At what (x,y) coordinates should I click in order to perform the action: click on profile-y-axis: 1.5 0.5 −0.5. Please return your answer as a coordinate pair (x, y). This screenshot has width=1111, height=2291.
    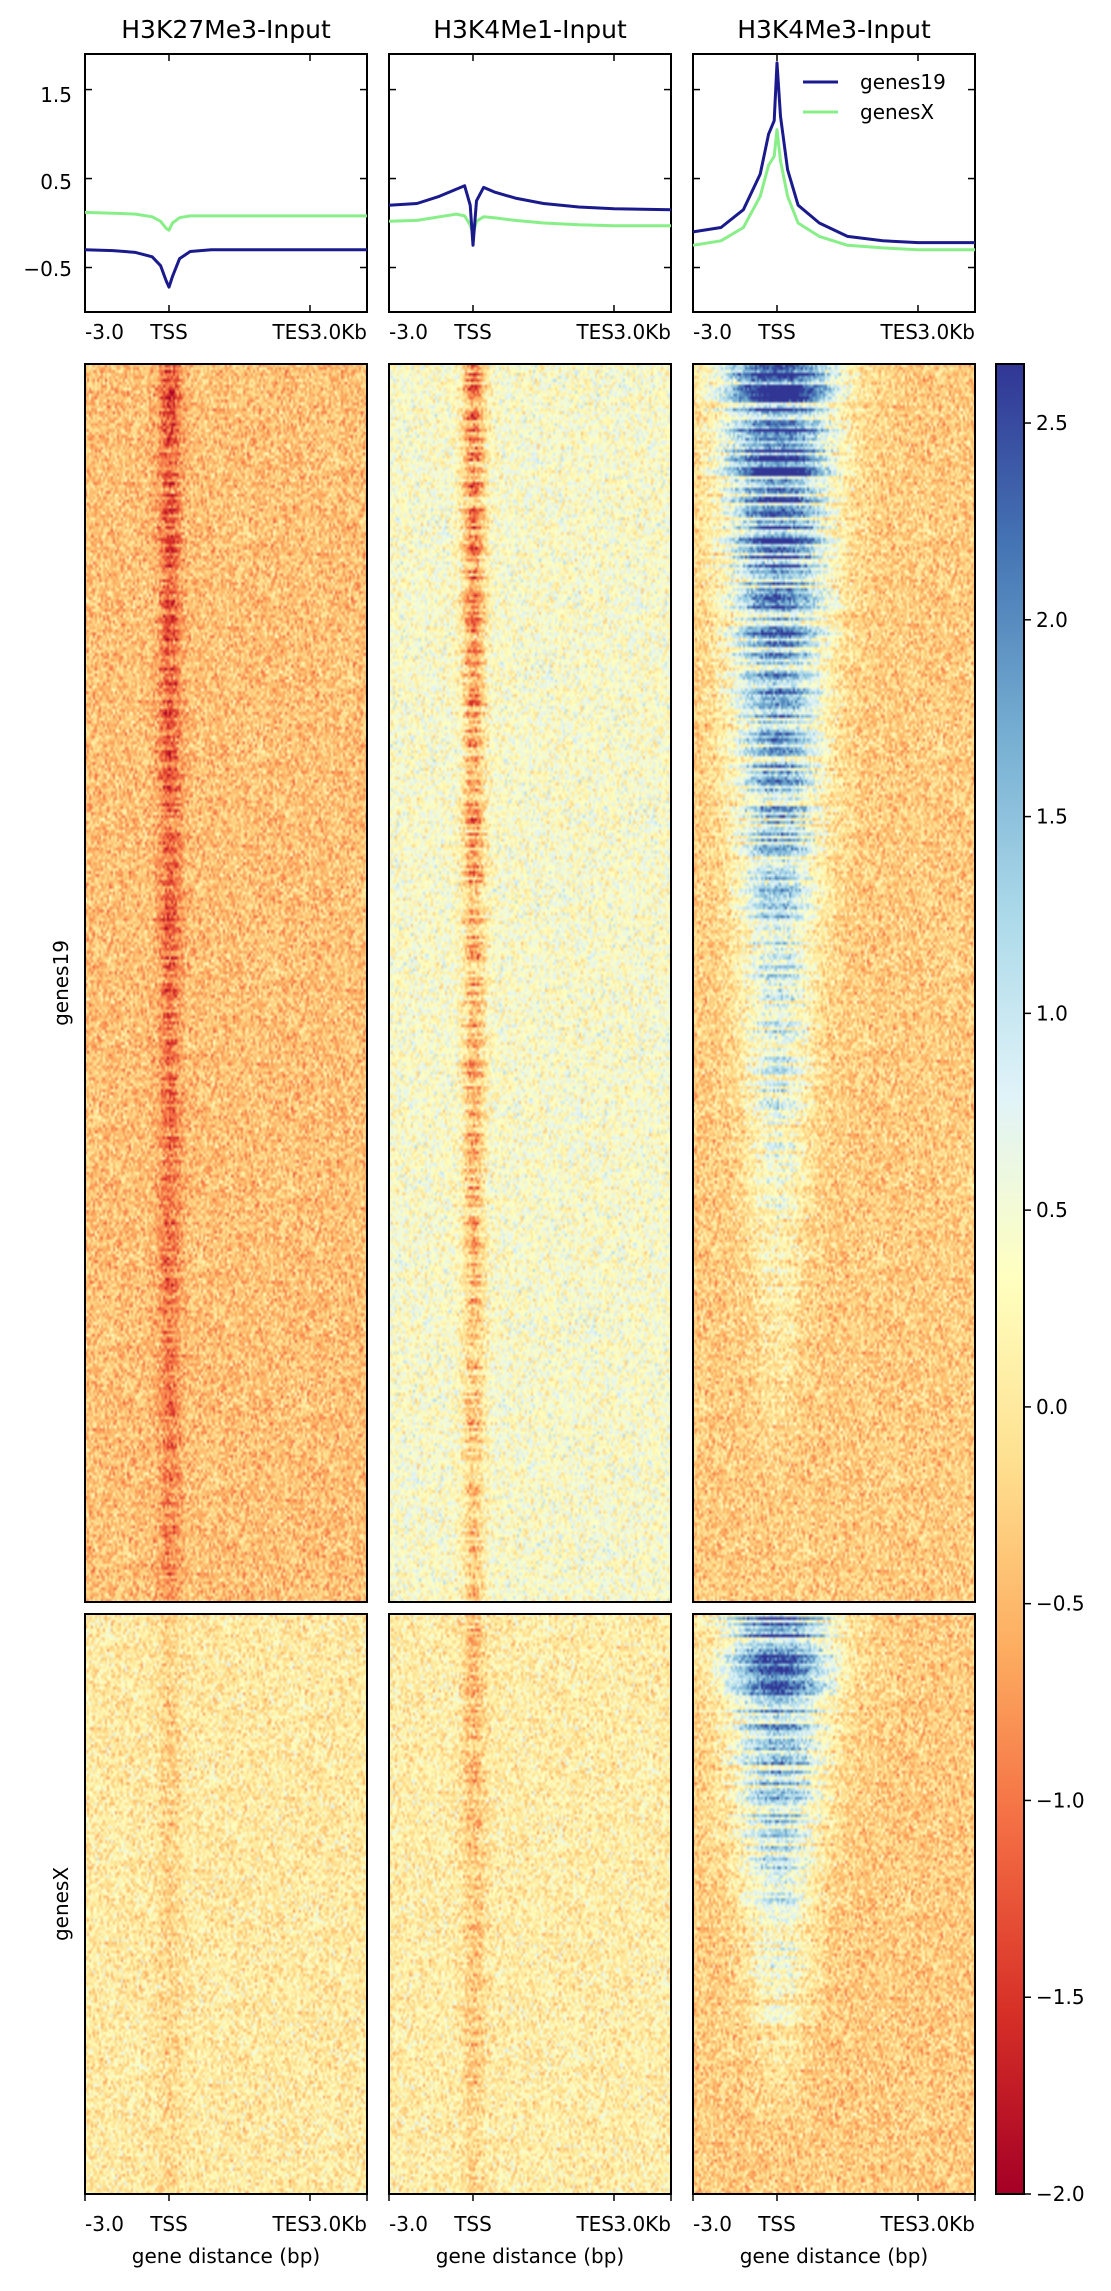
    Looking at the image, I should click on (47, 182).